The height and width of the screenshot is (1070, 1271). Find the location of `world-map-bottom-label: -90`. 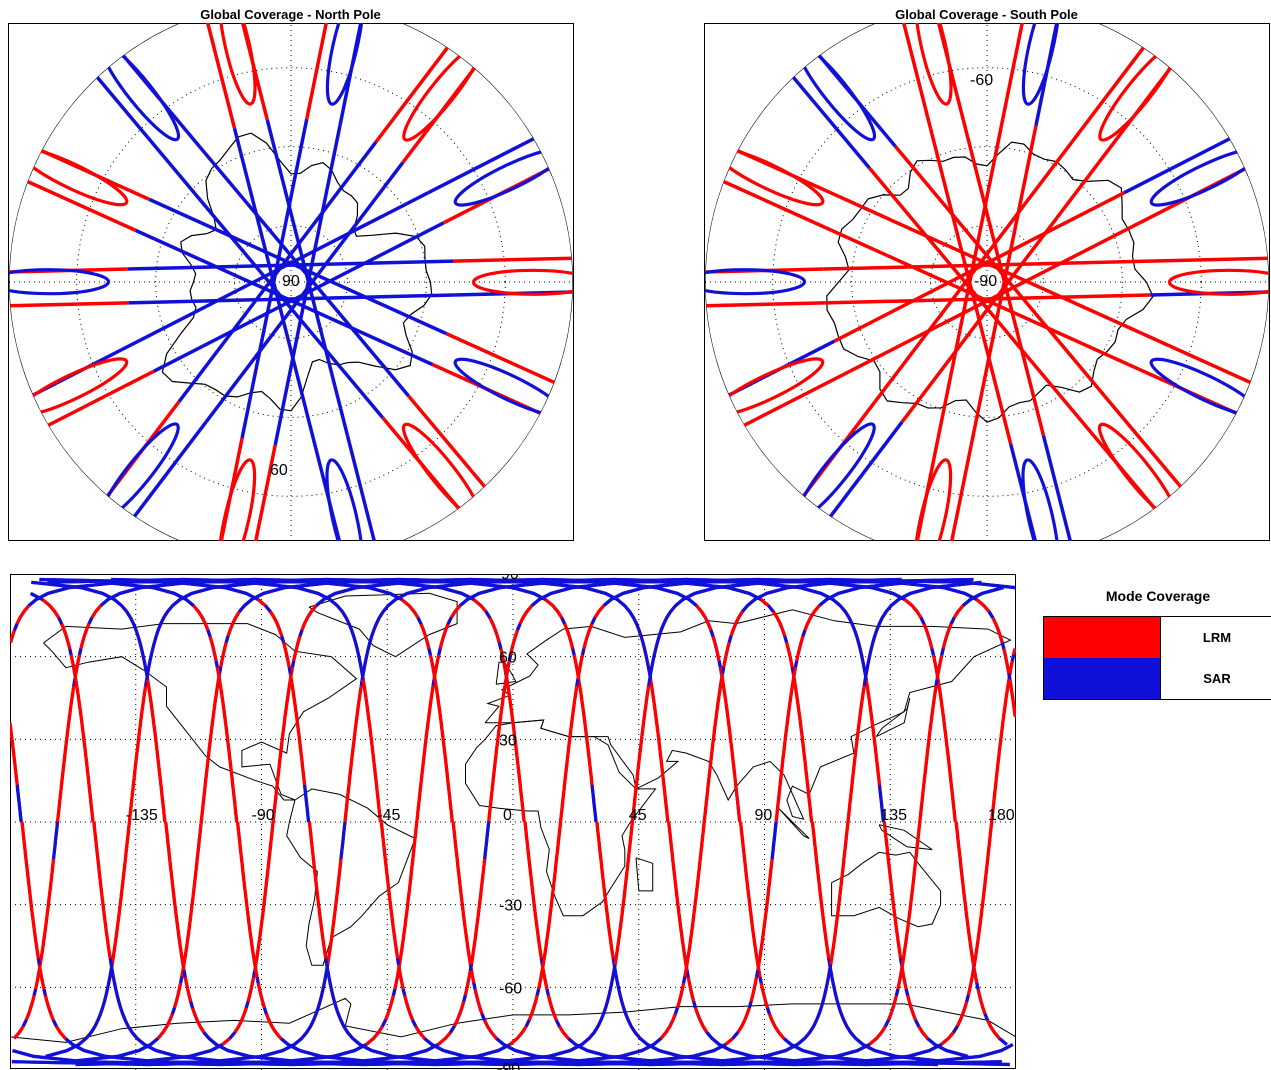

world-map-bottom-label: -90 is located at coordinates (508, 1065).